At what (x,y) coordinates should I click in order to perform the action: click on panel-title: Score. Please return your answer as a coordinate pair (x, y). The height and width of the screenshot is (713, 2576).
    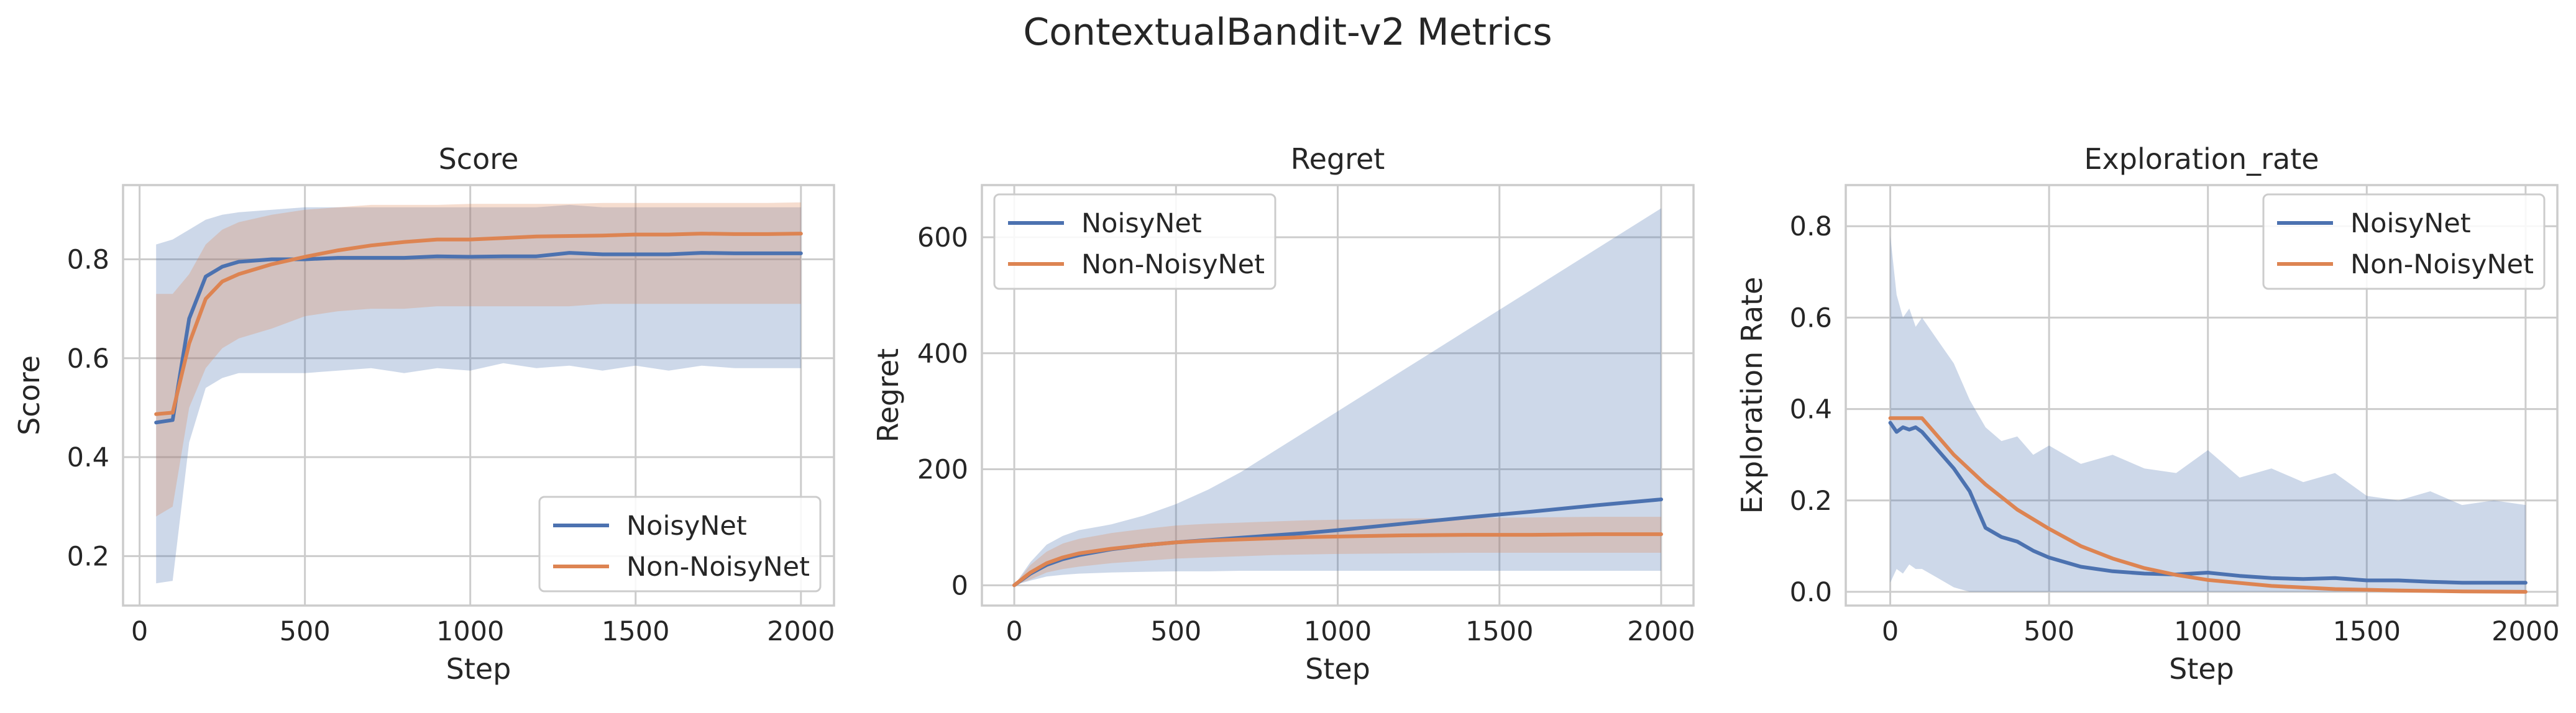
    Looking at the image, I should click on (479, 159).